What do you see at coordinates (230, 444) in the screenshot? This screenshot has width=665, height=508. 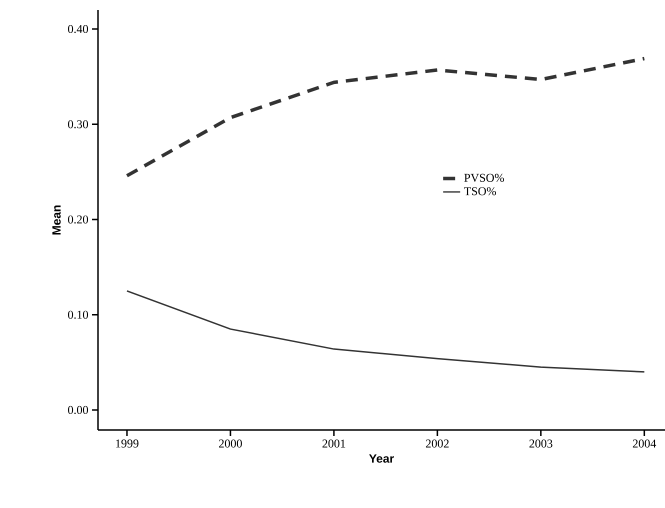 I see `x-tick-label: 2000` at bounding box center [230, 444].